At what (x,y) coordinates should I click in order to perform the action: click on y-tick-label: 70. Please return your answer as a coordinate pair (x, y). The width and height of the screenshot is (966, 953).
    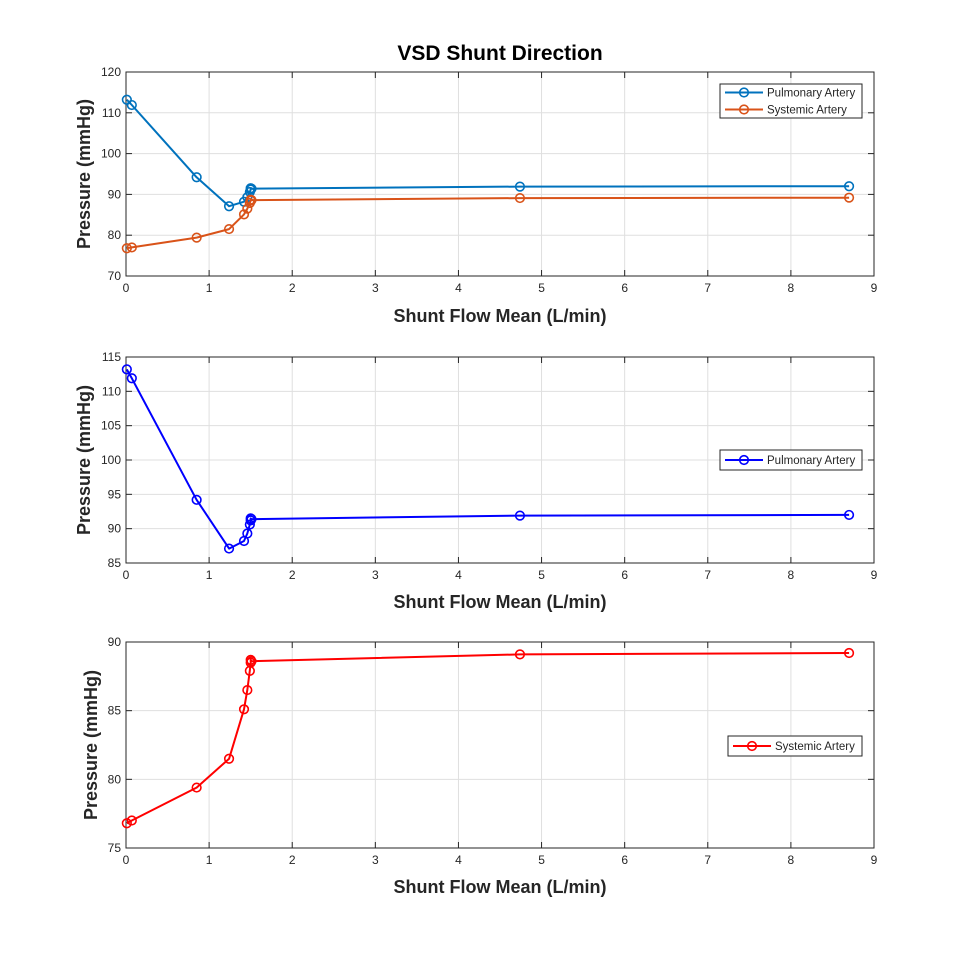
    Looking at the image, I should click on (115, 276).